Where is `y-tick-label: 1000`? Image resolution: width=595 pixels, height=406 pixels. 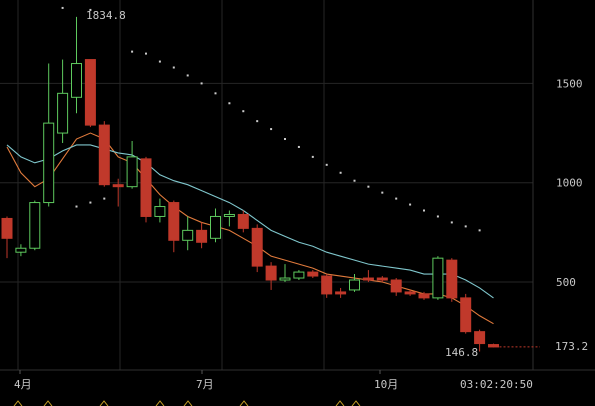 y-tick-label: 1000 is located at coordinates (569, 183).